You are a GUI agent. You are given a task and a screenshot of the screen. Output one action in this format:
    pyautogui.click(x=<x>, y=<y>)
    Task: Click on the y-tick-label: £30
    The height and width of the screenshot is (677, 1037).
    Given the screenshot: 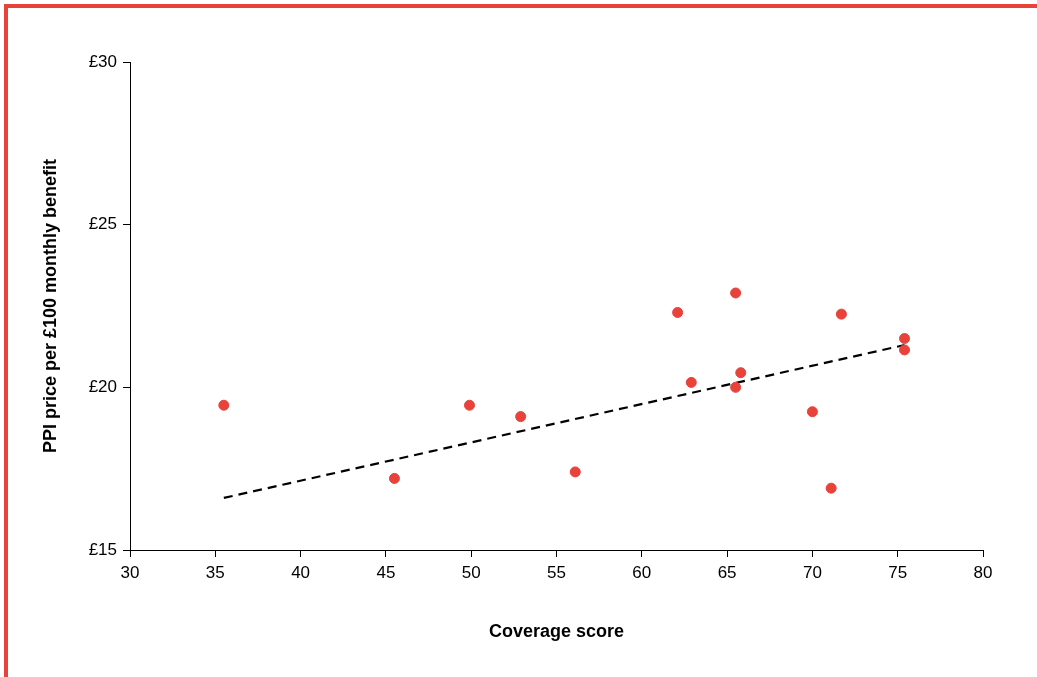 What is the action you would take?
    pyautogui.click(x=102, y=61)
    